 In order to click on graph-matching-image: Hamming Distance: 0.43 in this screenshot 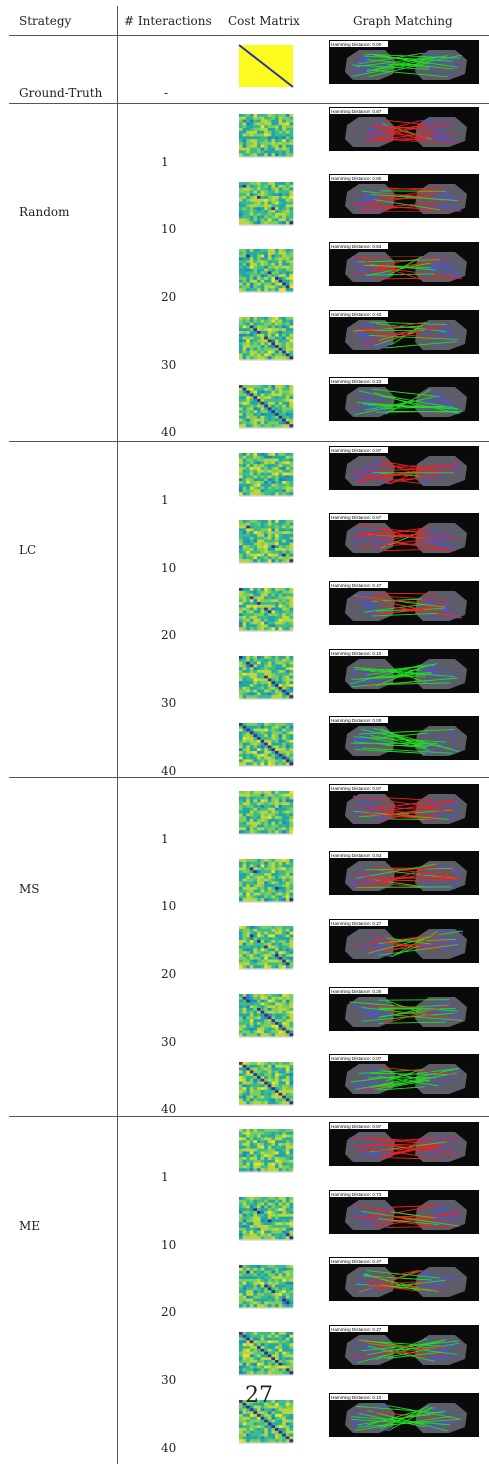, I will do `click(404, 332)`.